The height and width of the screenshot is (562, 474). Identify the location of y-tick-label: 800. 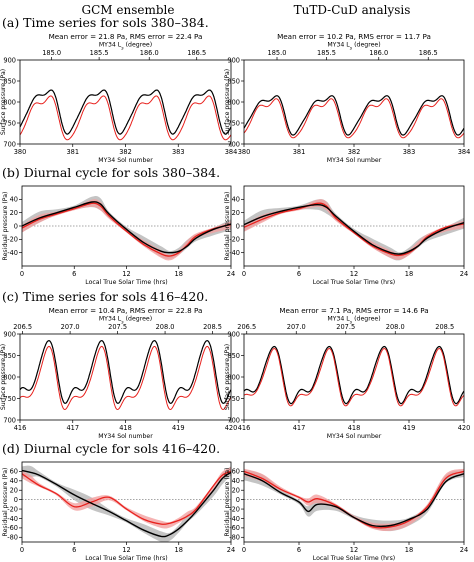
(9, 102).